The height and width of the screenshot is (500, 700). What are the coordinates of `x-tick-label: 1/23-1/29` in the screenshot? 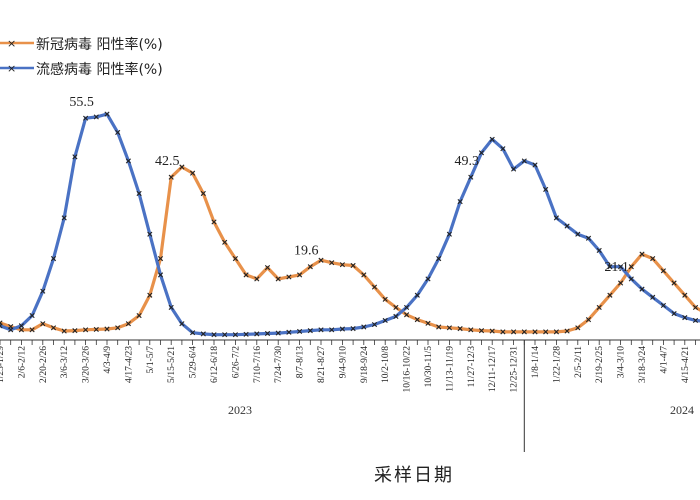 It's located at (3, 364).